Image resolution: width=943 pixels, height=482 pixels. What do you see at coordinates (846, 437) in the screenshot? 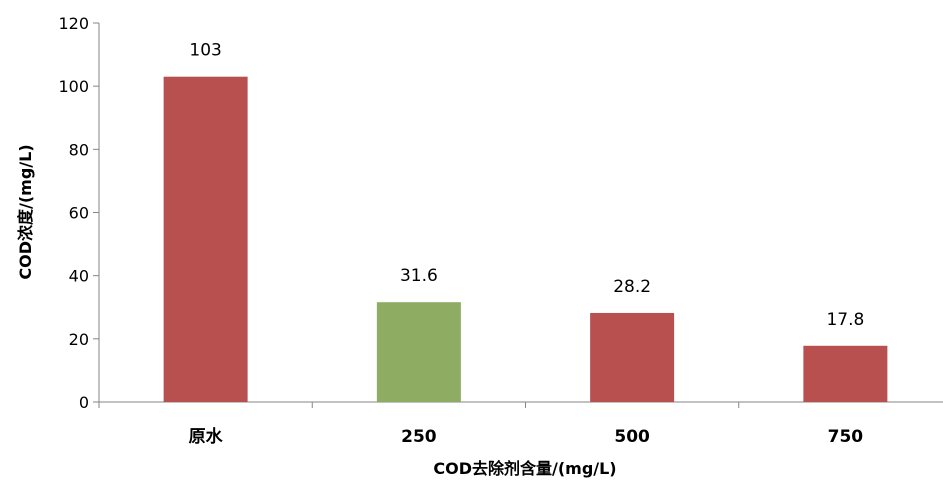
I see `x-tick-label: 750` at bounding box center [846, 437].